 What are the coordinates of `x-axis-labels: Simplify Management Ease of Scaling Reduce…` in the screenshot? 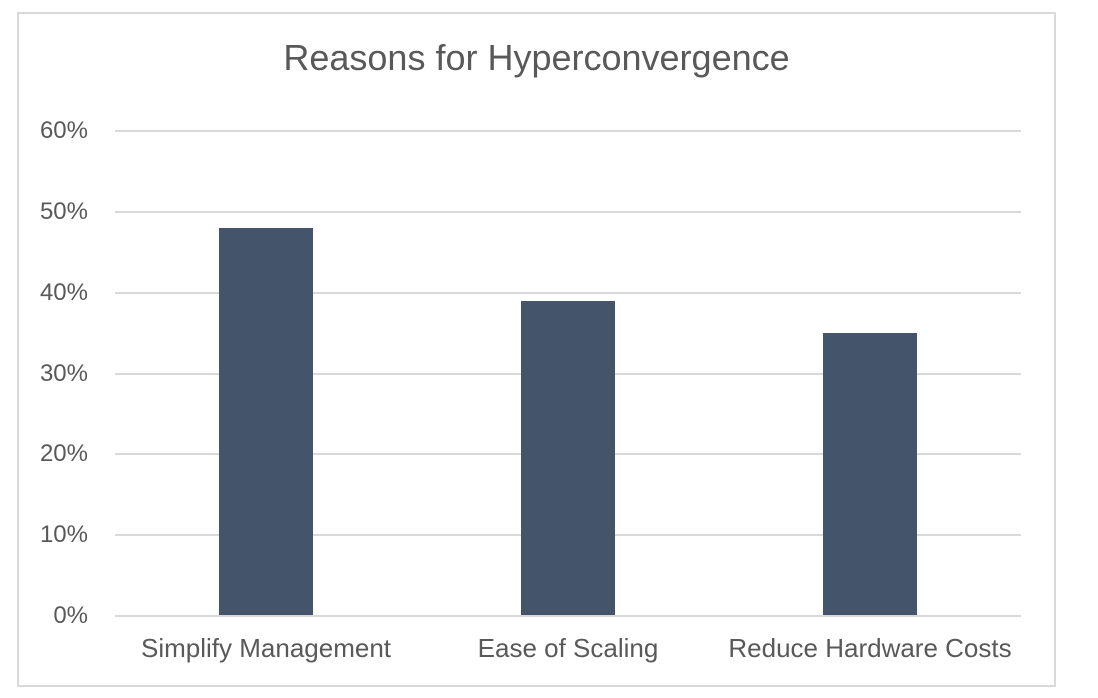 It's located at (568, 639).